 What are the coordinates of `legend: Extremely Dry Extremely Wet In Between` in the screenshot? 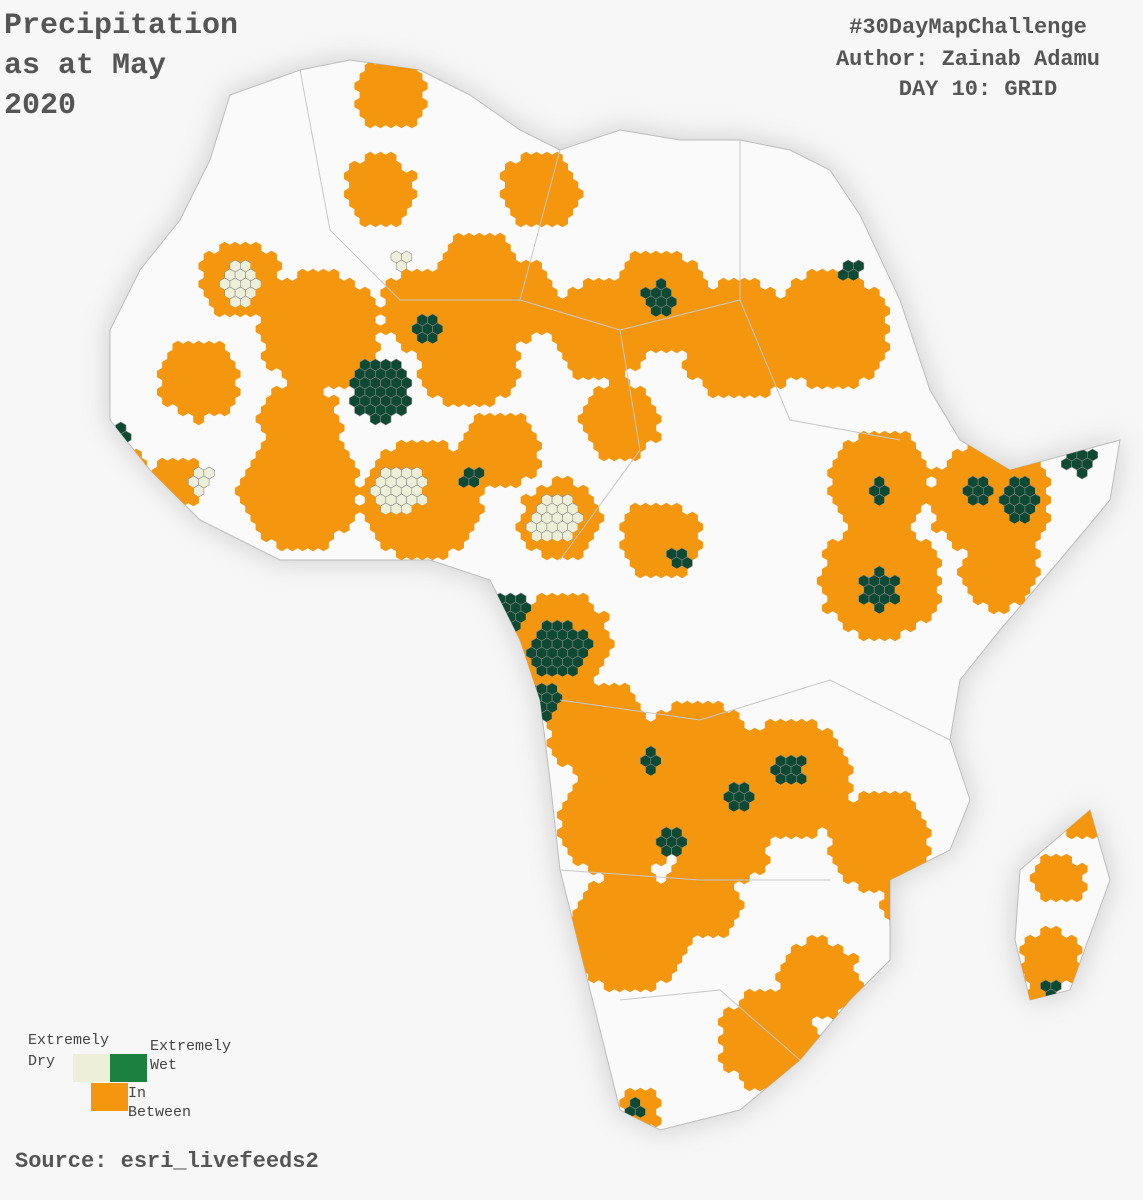 It's located at (129, 1076).